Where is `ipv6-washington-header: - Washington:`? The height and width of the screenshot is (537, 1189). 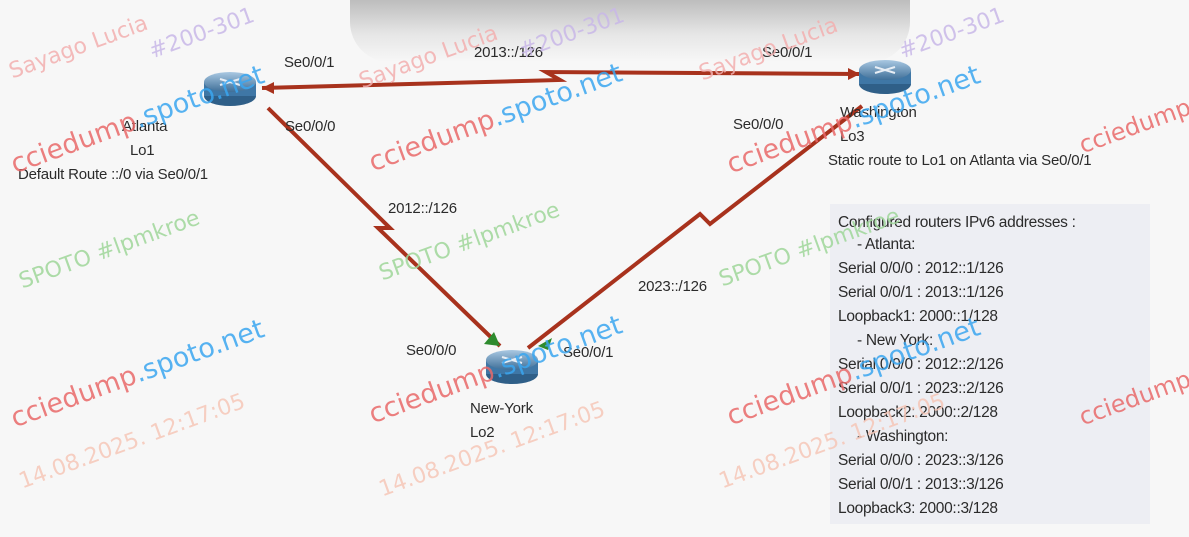
ipv6-washington-header: - Washington: is located at coordinates (903, 436).